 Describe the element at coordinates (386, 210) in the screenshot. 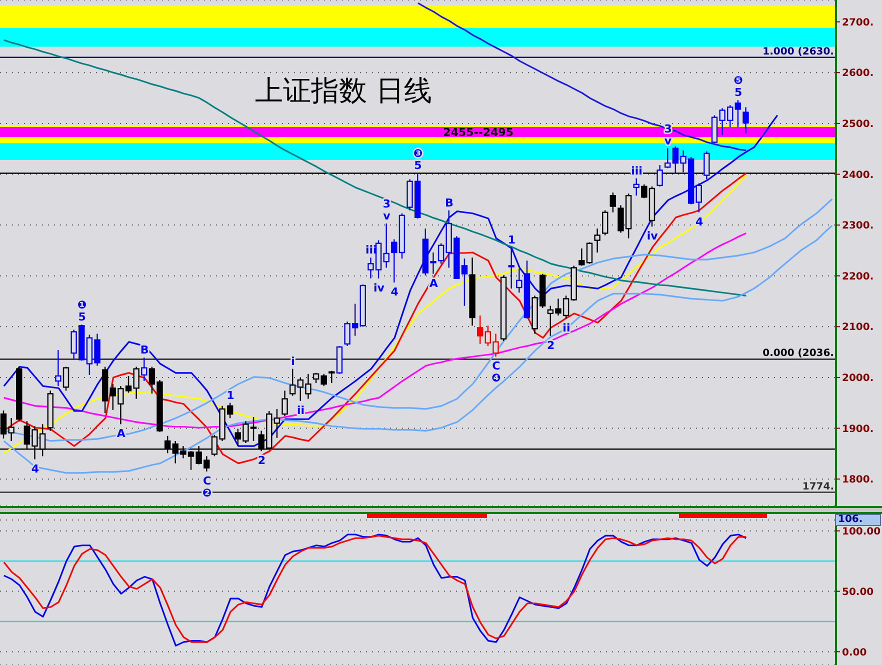

I see `text: 3 v` at that location.